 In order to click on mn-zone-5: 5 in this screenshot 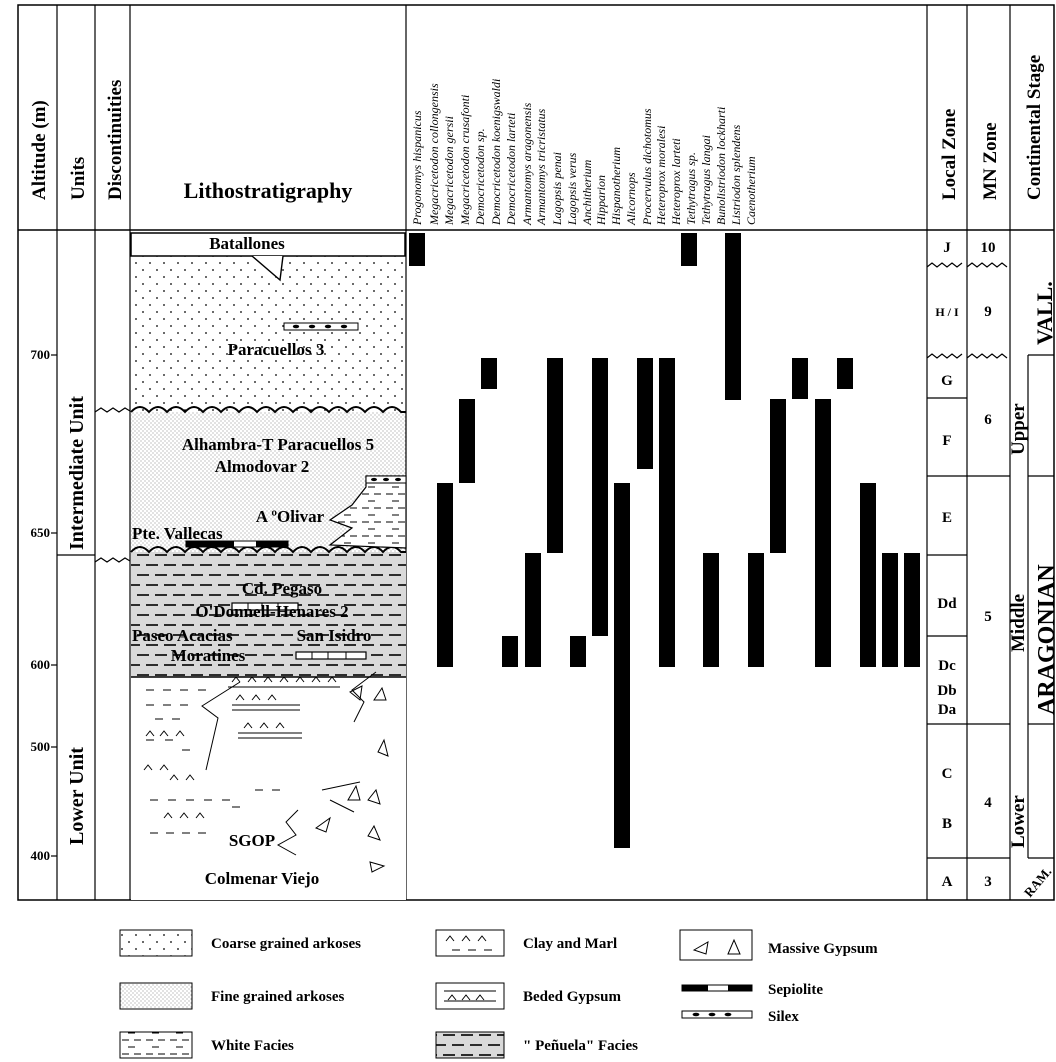, I will do `click(988, 617)`.